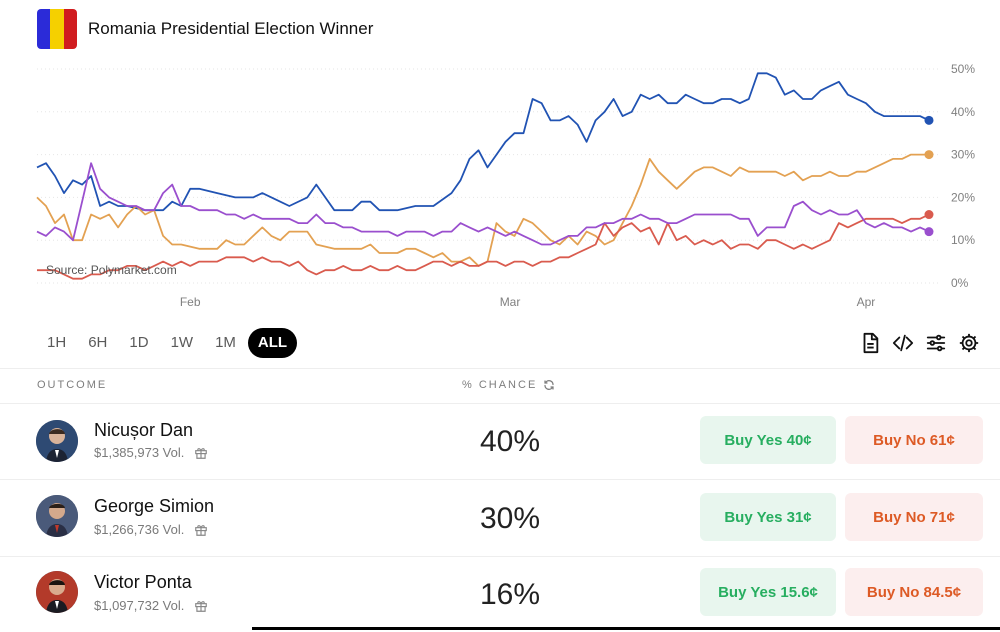  What do you see at coordinates (98, 342) in the screenshot?
I see `tab-6h: 6H` at bounding box center [98, 342].